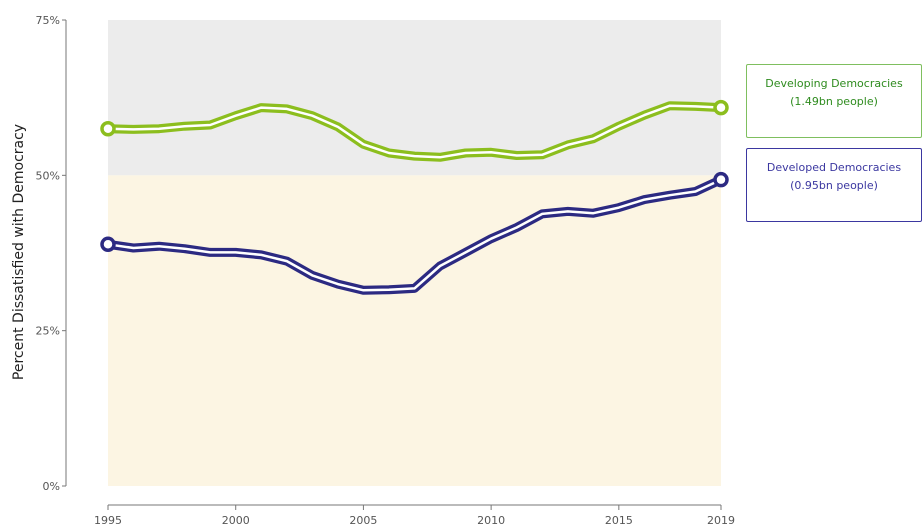  I want to click on legend-series-name: Developing Democracies, so click(834, 83).